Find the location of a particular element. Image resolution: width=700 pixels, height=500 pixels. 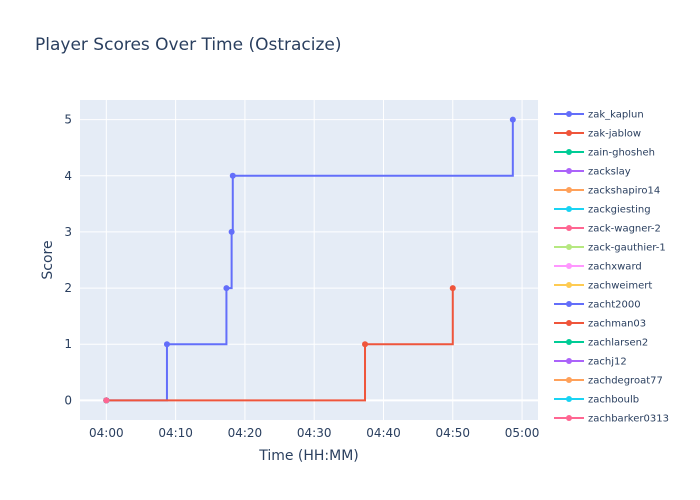

legend-item: zain-ghosheh is located at coordinates (604, 153).